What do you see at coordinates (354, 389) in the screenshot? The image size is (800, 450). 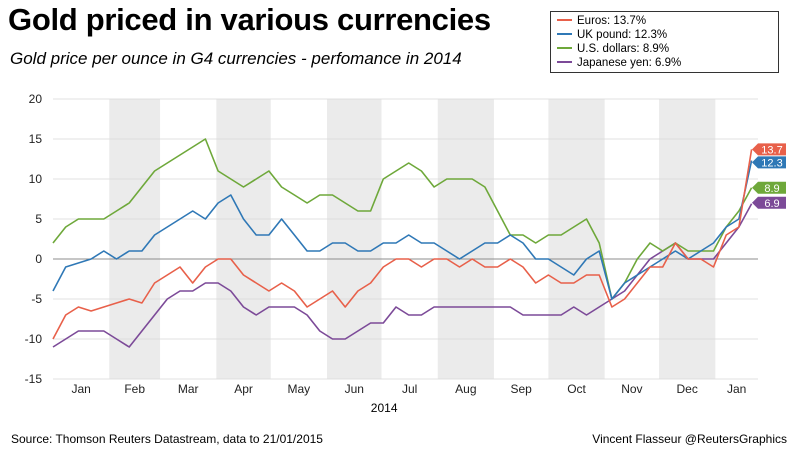 I see `x-tick-label: Jun` at bounding box center [354, 389].